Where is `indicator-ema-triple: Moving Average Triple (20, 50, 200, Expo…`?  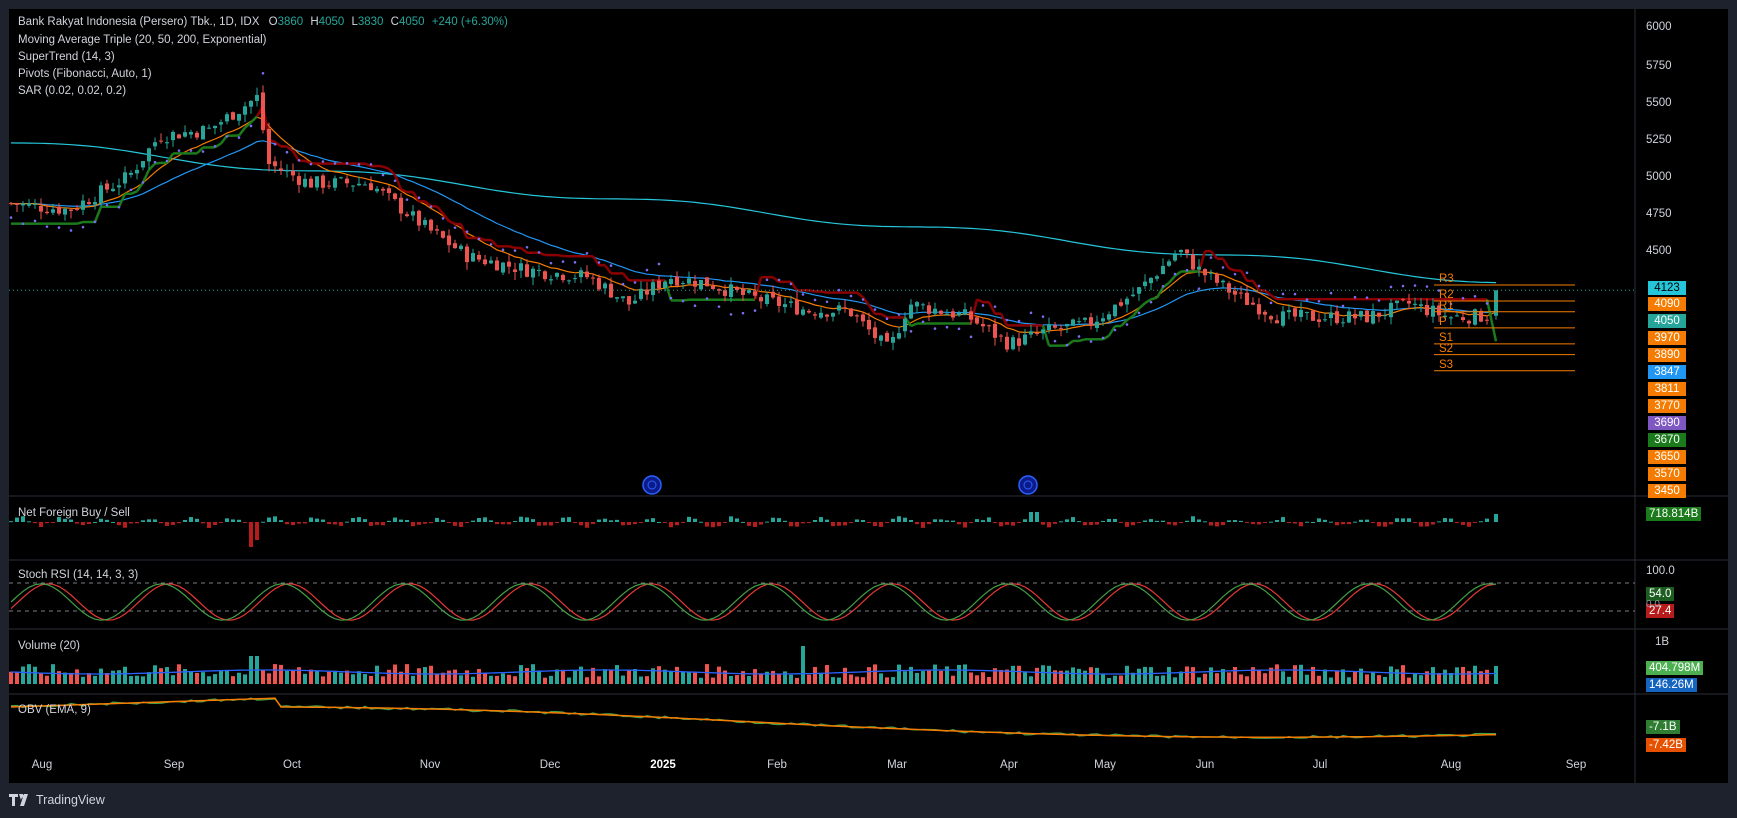 indicator-ema-triple: Moving Average Triple (20, 50, 200, Expo… is located at coordinates (142, 40).